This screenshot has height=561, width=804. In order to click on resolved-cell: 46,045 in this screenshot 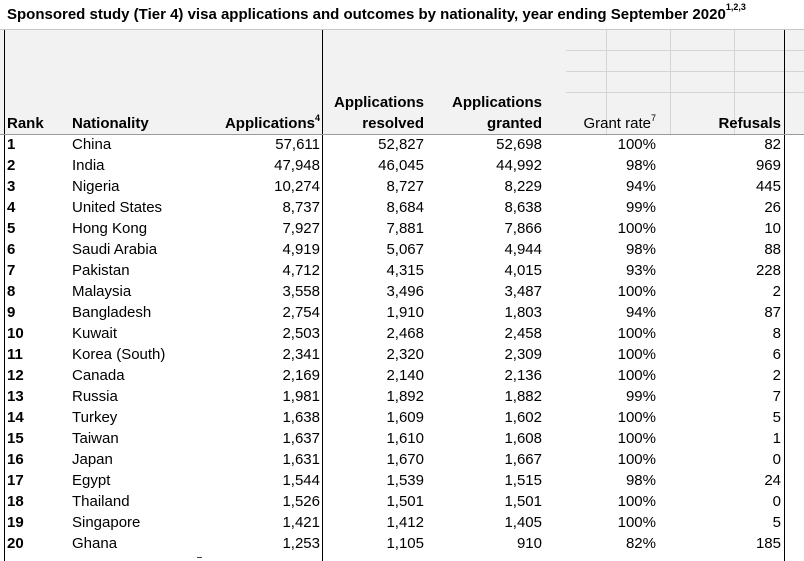, I will do `click(401, 165)`.